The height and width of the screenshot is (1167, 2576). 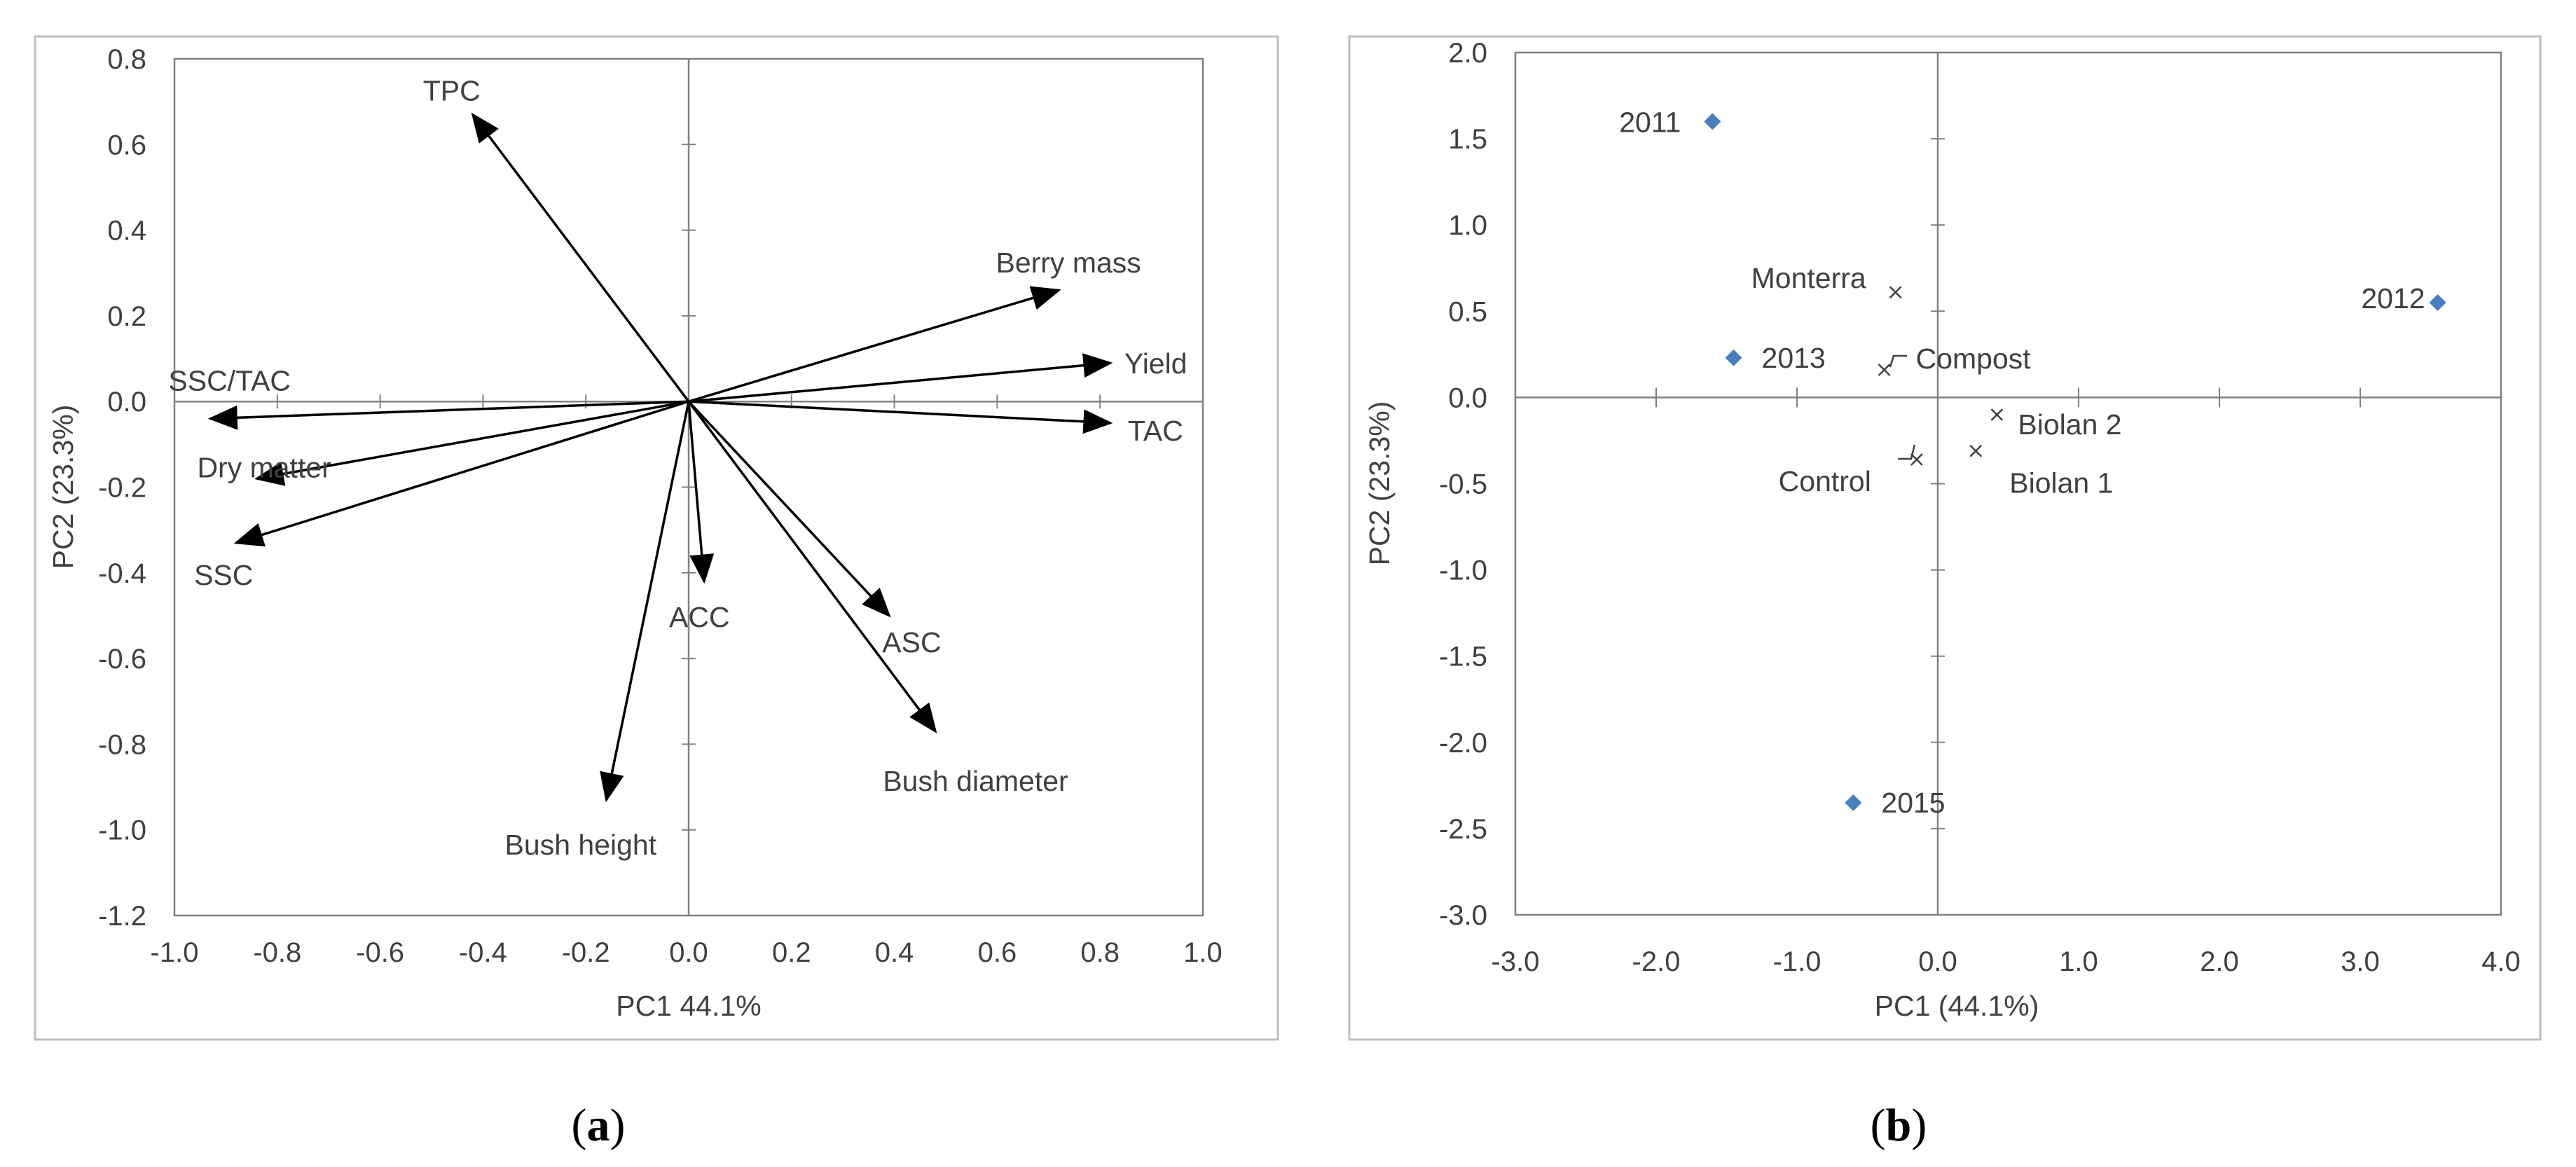 I want to click on vector-tac, so click(x=900, y=417).